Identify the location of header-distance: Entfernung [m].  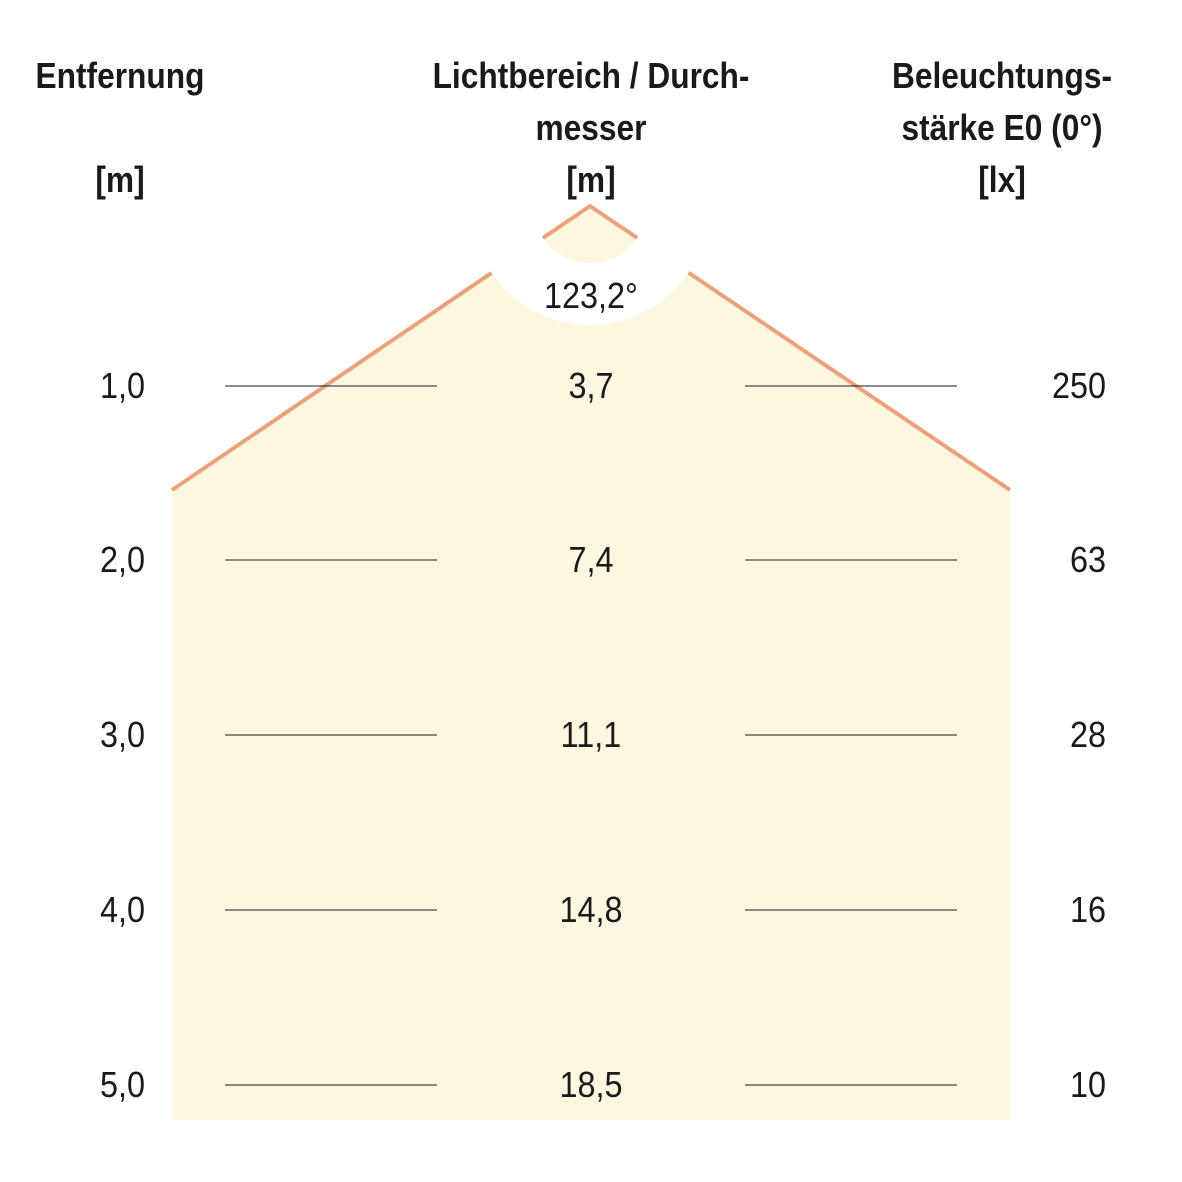
(120, 128).